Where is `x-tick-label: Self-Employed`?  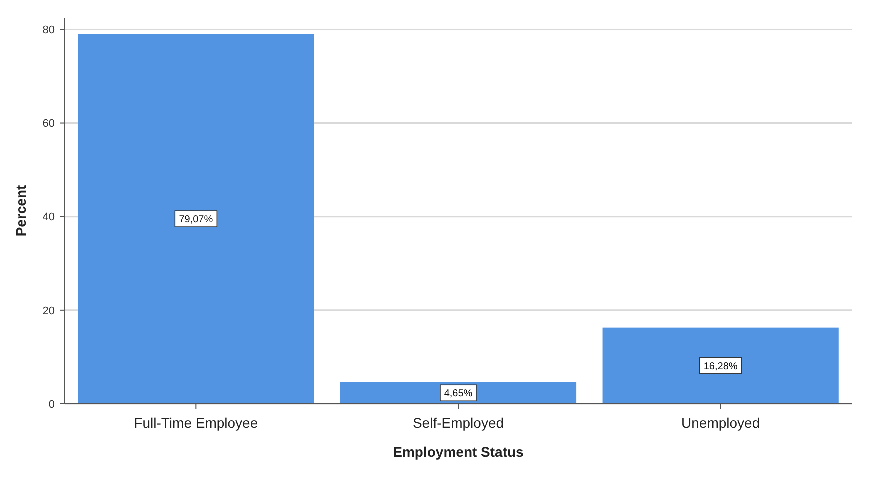
x-tick-label: Self-Employed is located at coordinates (458, 423).